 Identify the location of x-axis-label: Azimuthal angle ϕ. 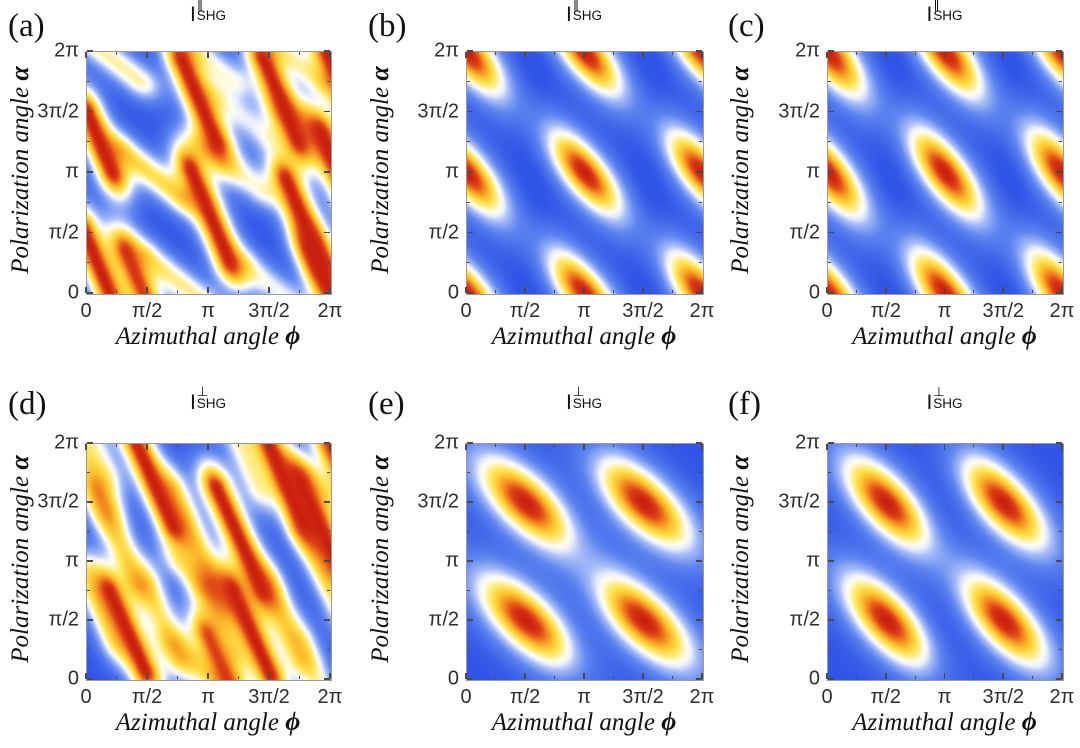
(584, 722).